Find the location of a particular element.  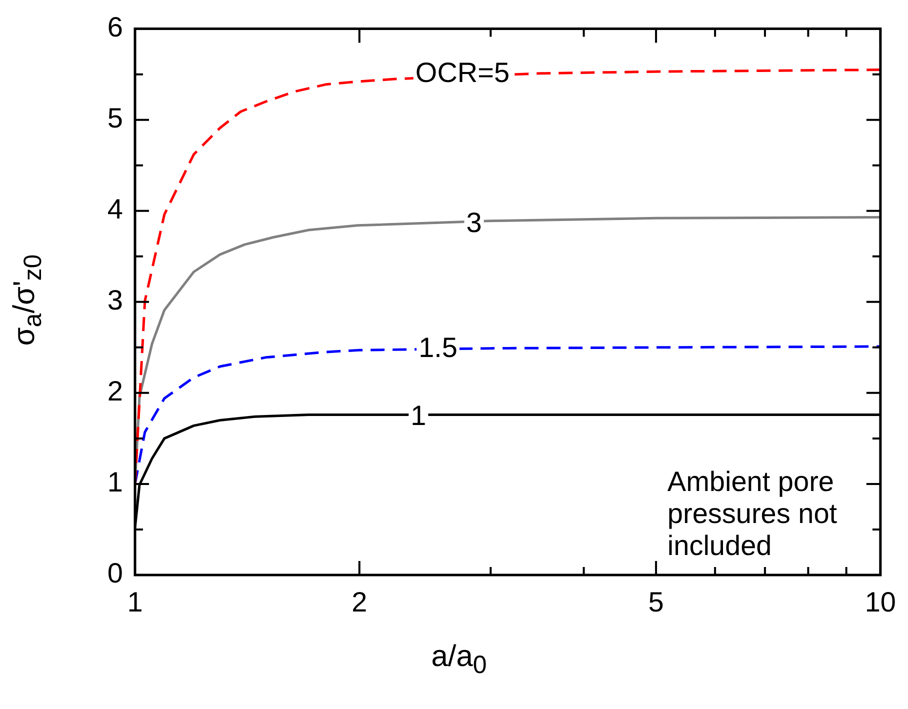

x-tick-label: 5 is located at coordinates (656, 602).